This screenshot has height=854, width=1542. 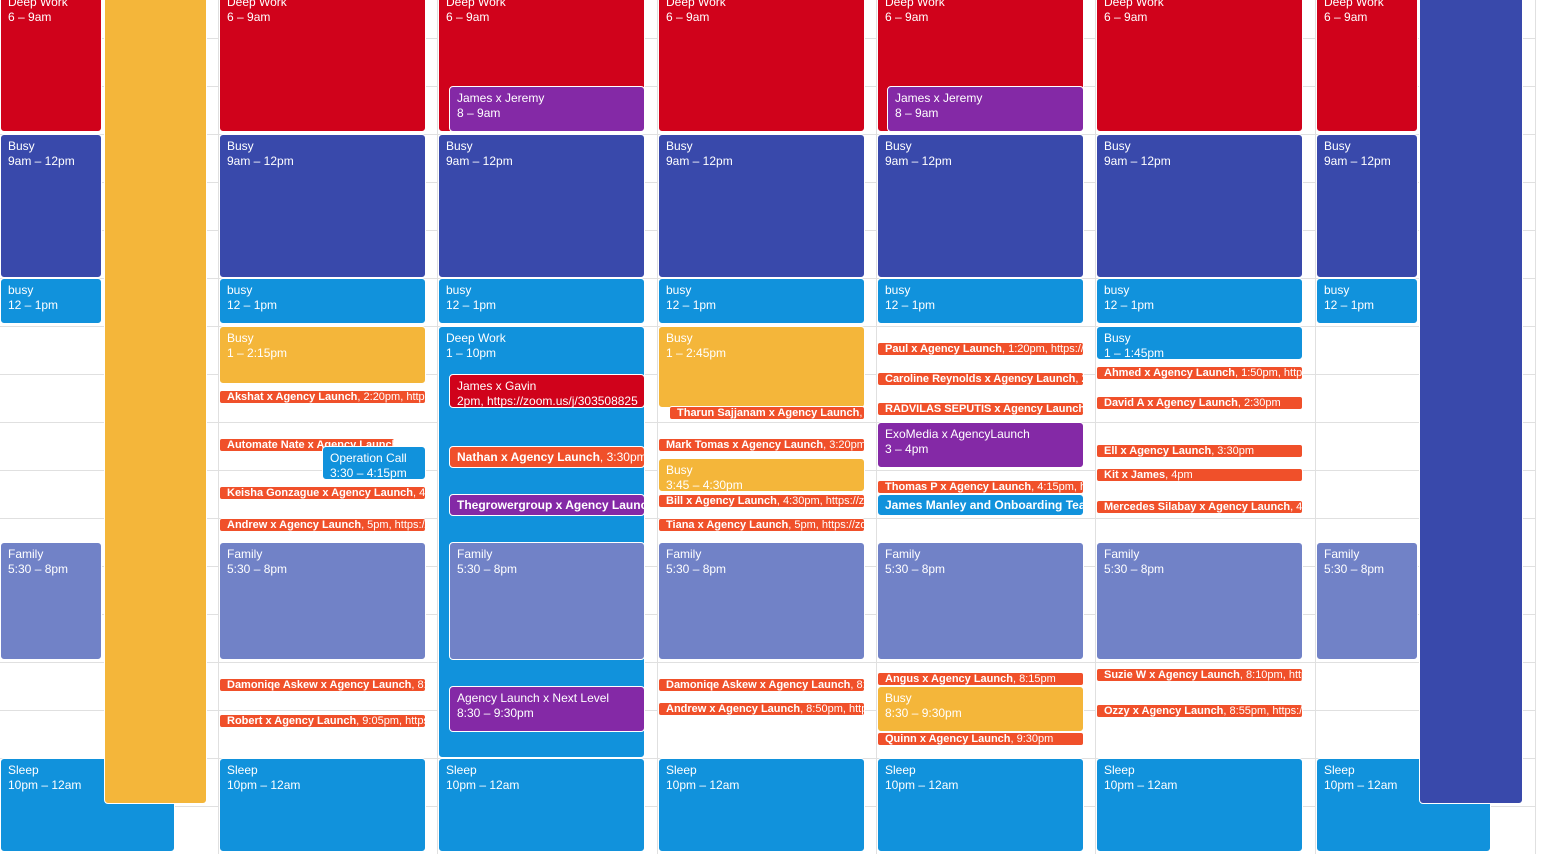 What do you see at coordinates (1263, 711) in the screenshot?
I see `event-time: , 8:55pm, https://z` at bounding box center [1263, 711].